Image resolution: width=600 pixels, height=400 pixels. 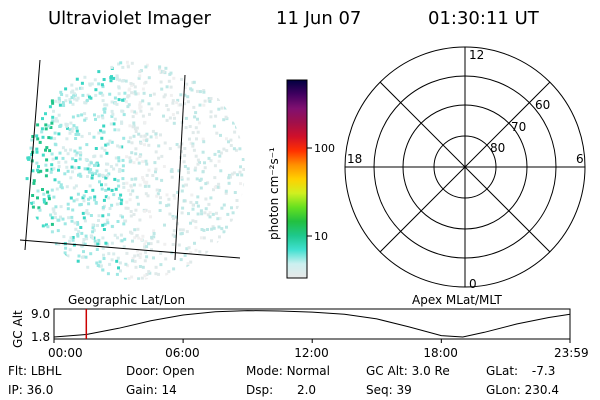 I want to click on mlt-label-0: 0, so click(x=473, y=284).